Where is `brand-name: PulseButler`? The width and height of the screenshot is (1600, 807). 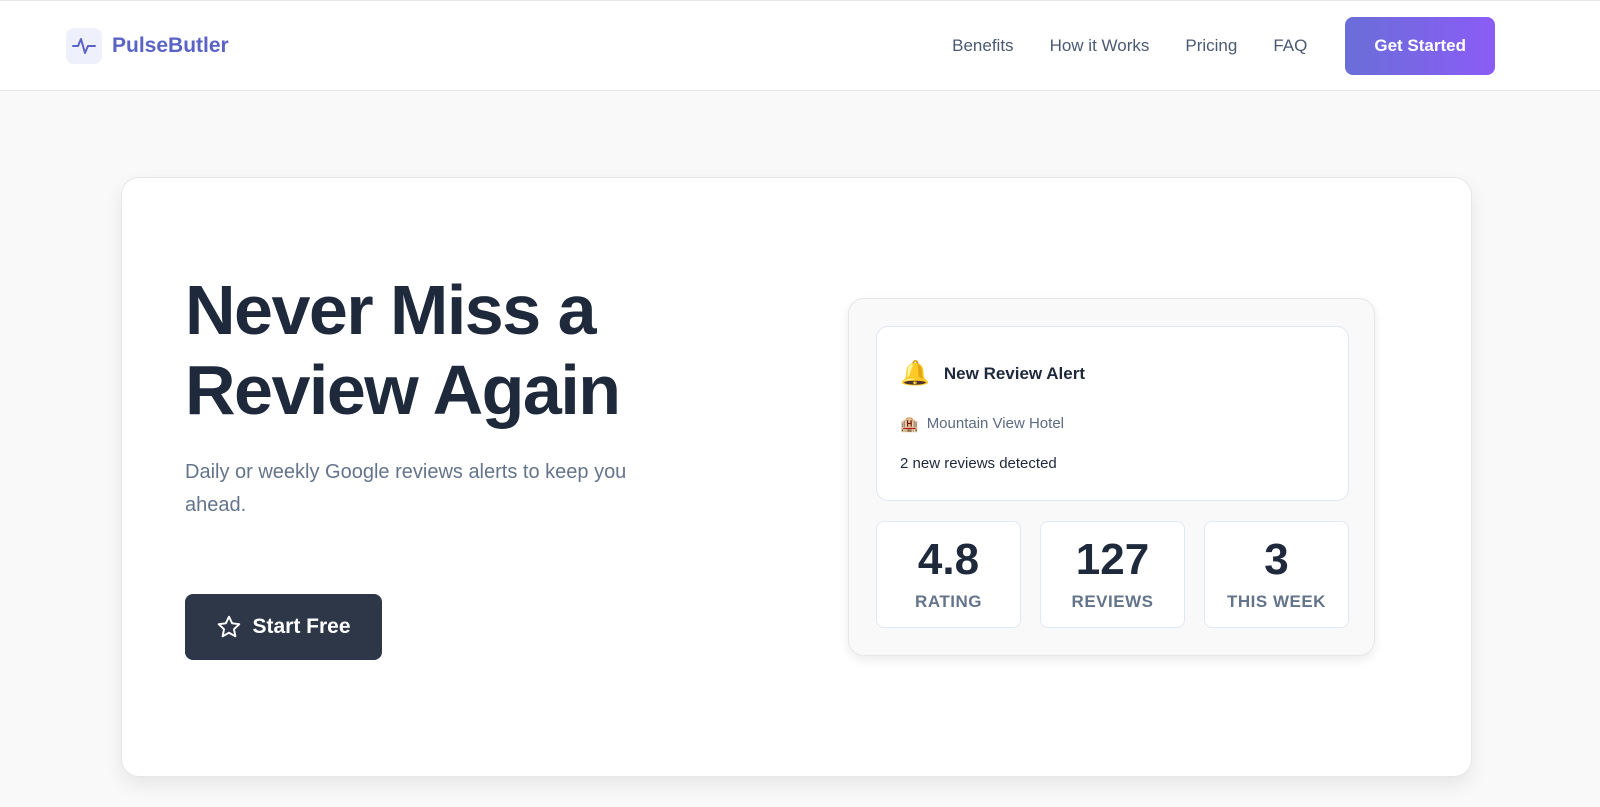 brand-name: PulseButler is located at coordinates (170, 45).